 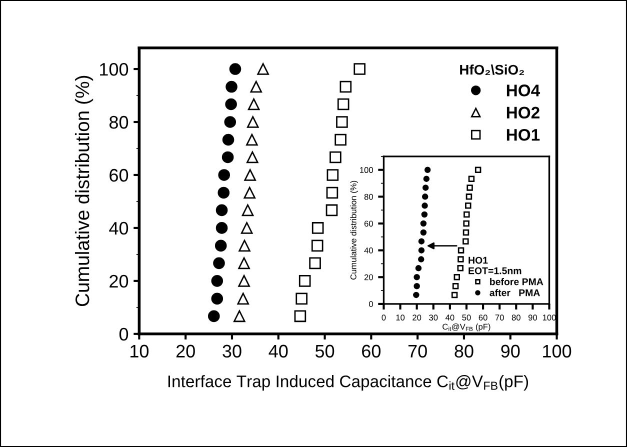 I want to click on x-axis-title: Interface Trap Induced Capacitance C$_{it}$@V$_{FB}$(pF), so click(x=348, y=383).